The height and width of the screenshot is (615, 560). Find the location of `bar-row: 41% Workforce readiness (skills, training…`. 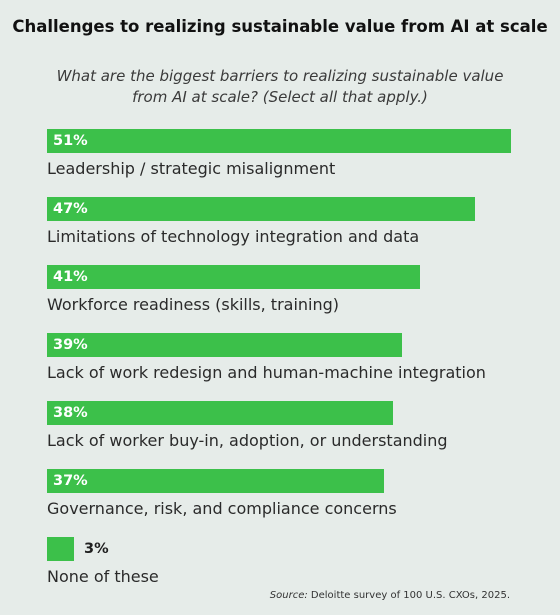

bar-row: 41% Workforce readiness (skills, training… is located at coordinates (292, 299).